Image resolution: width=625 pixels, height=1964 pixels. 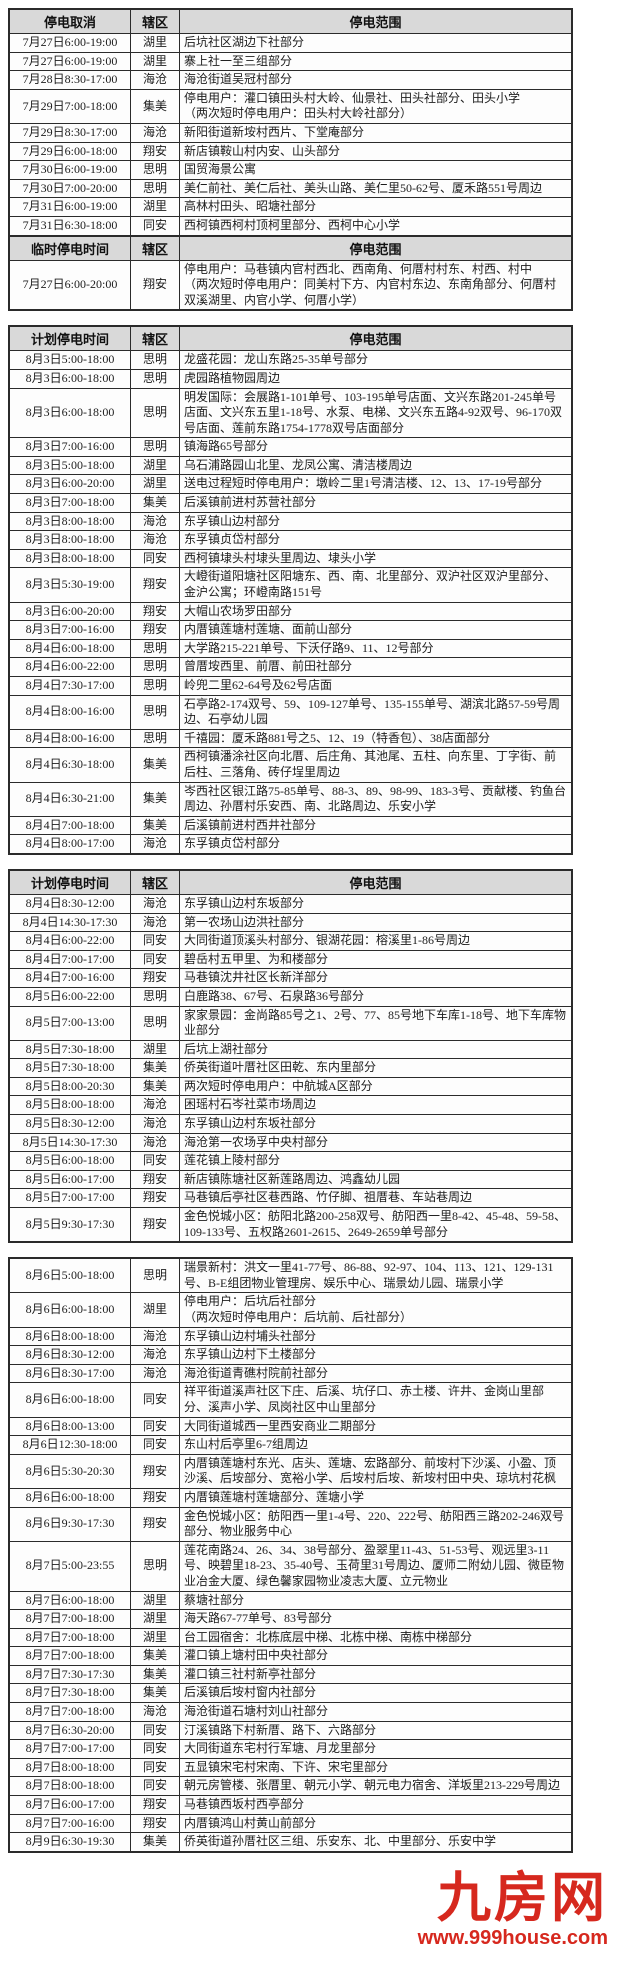 I want to click on outage-time-cell: 7月29日6:00-18:00, so click(x=69, y=151).